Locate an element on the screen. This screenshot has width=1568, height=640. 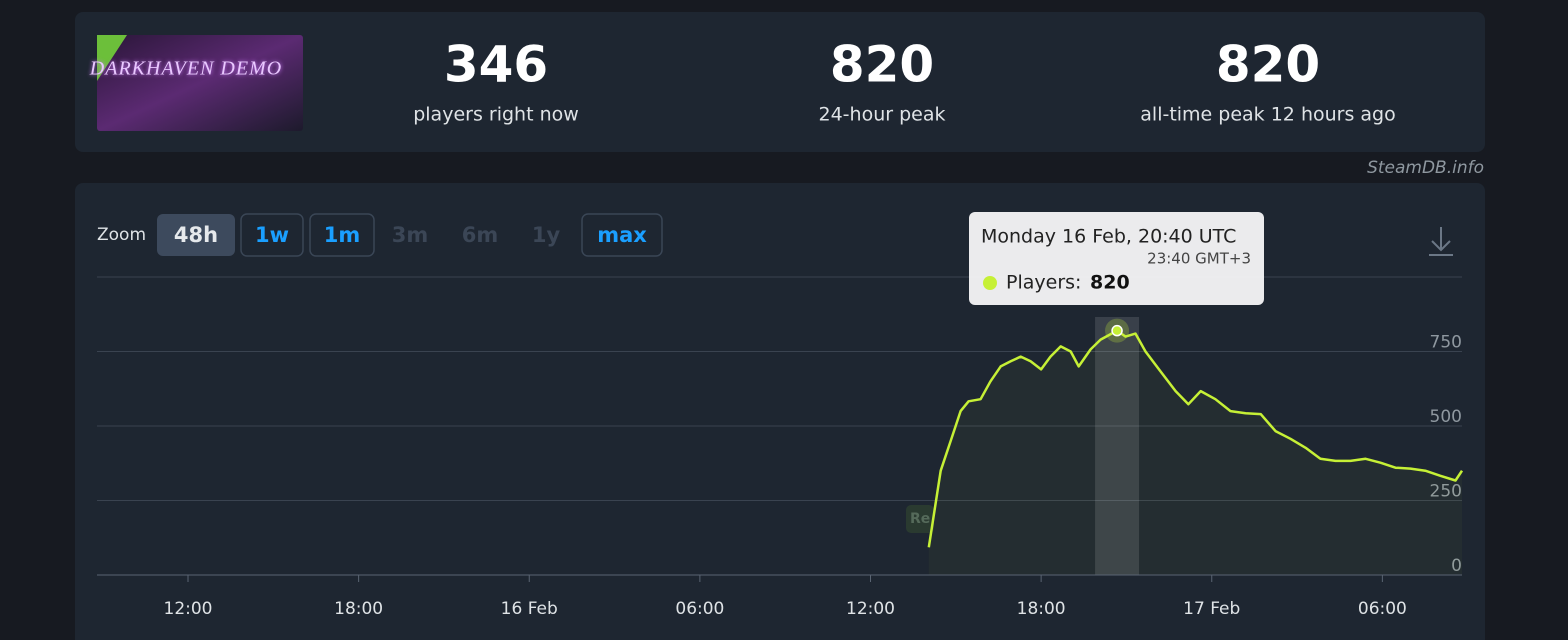
game-logo is located at coordinates (200, 83).